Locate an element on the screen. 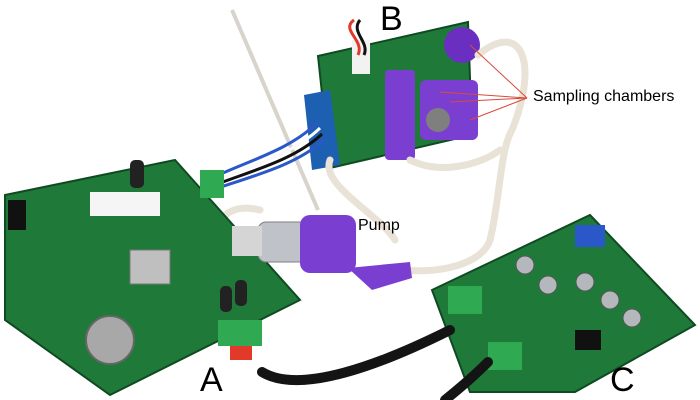  connector-green-top is located at coordinates (212, 184).